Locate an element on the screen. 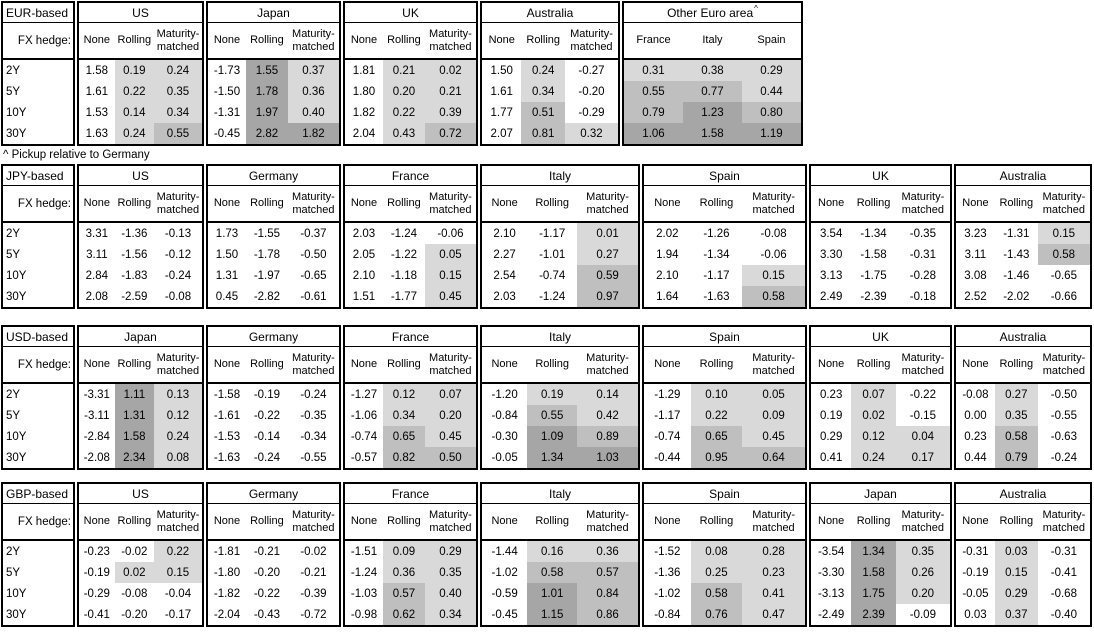 The width and height of the screenshot is (1094, 642). table-row: 2.54 -0.74 0.59 is located at coordinates (560, 275).